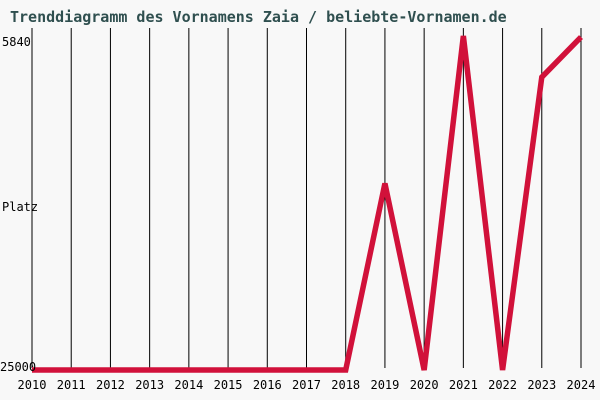  Describe the element at coordinates (110, 385) in the screenshot. I see `x-tick-label-2012: 2012` at that location.